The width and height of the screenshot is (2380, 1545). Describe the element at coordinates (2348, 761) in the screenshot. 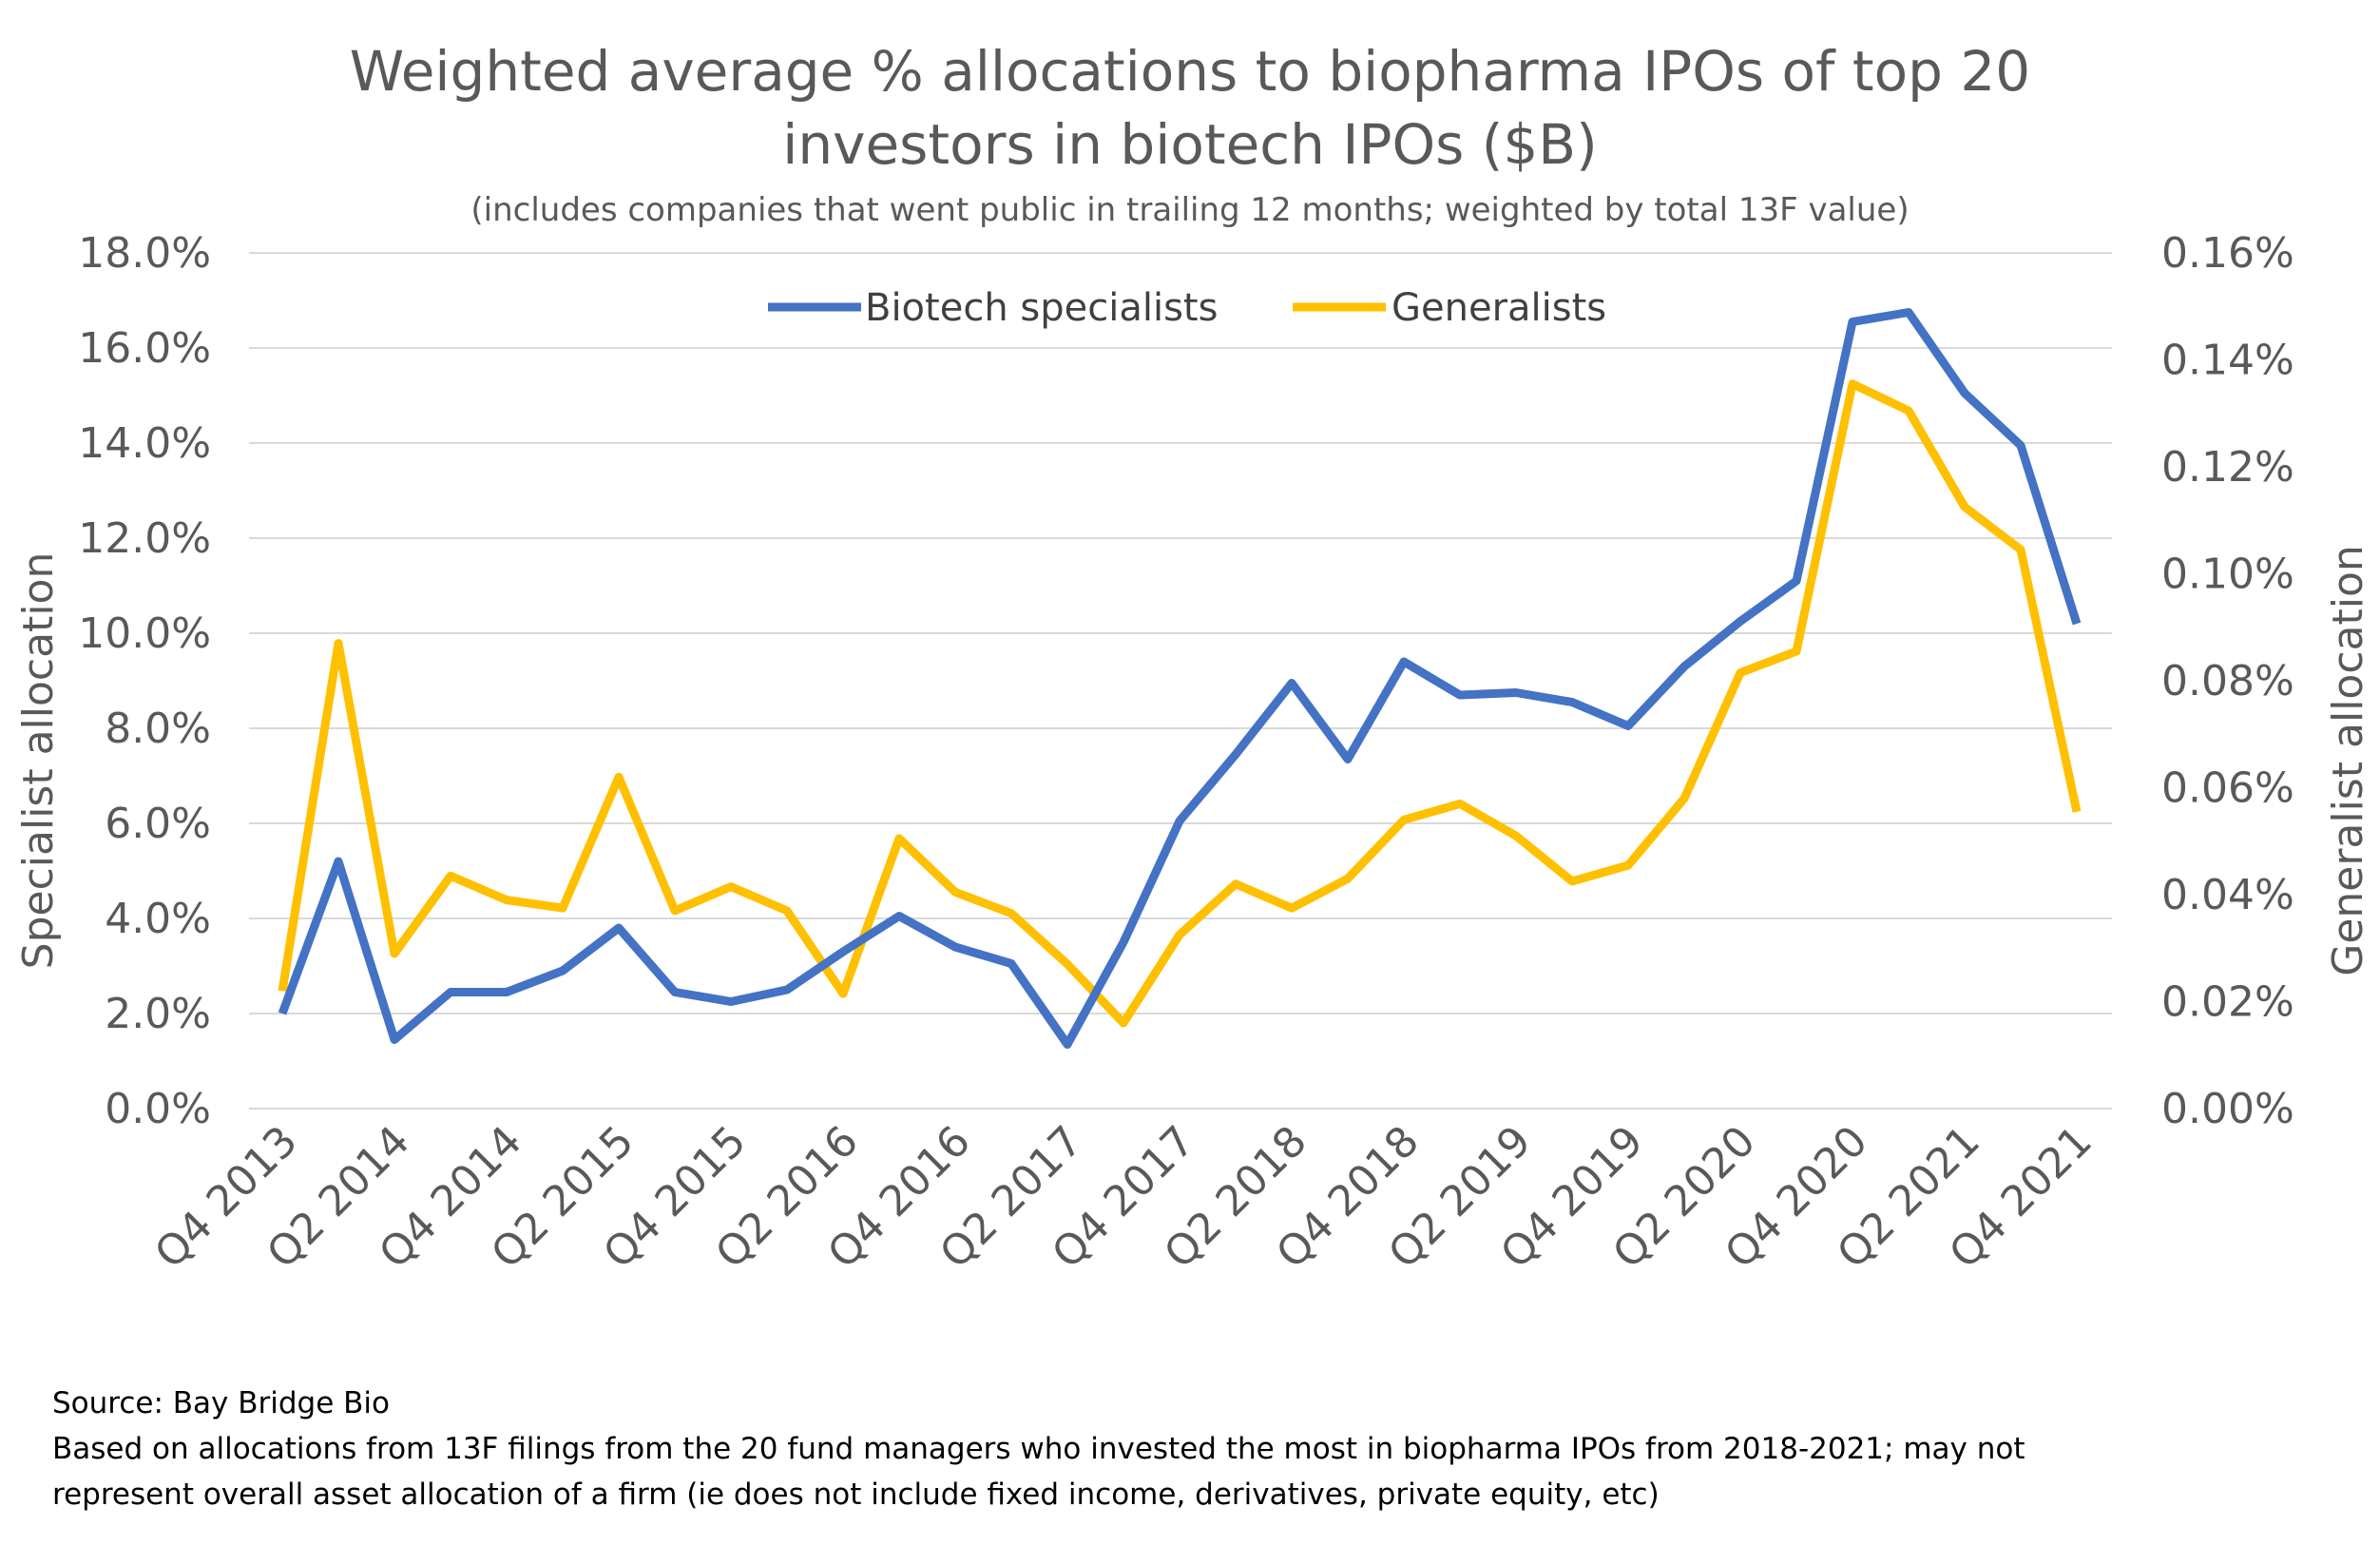

I see `right-axis-title: Generalist allocation` at that location.